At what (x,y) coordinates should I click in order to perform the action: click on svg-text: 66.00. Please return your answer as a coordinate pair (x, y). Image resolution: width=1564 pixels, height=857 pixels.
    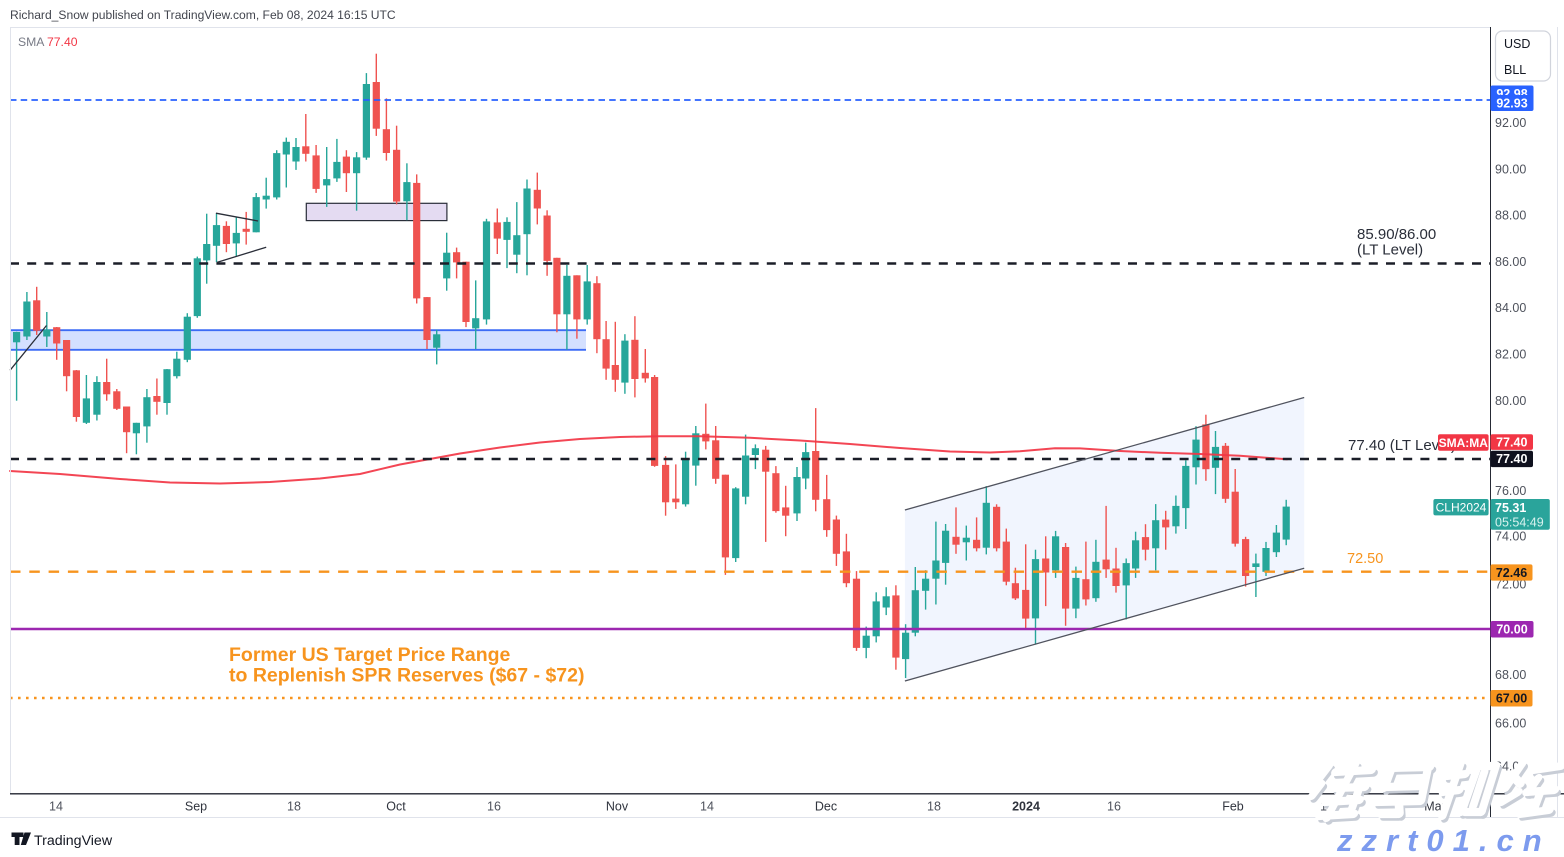
    Looking at the image, I should click on (1510, 723).